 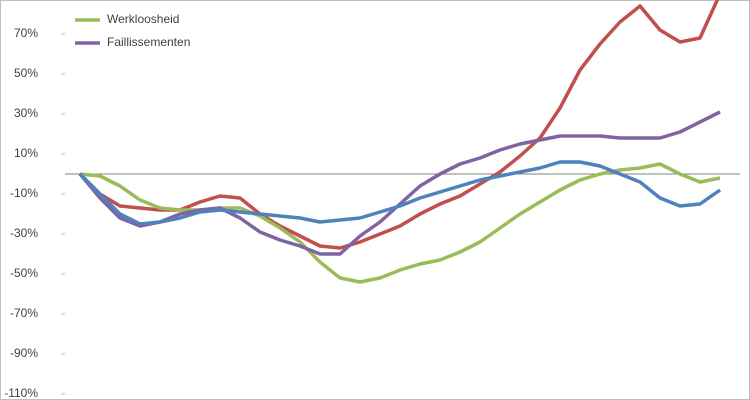 What do you see at coordinates (26, 153) in the screenshot?
I see `y-tick-label: 10%` at bounding box center [26, 153].